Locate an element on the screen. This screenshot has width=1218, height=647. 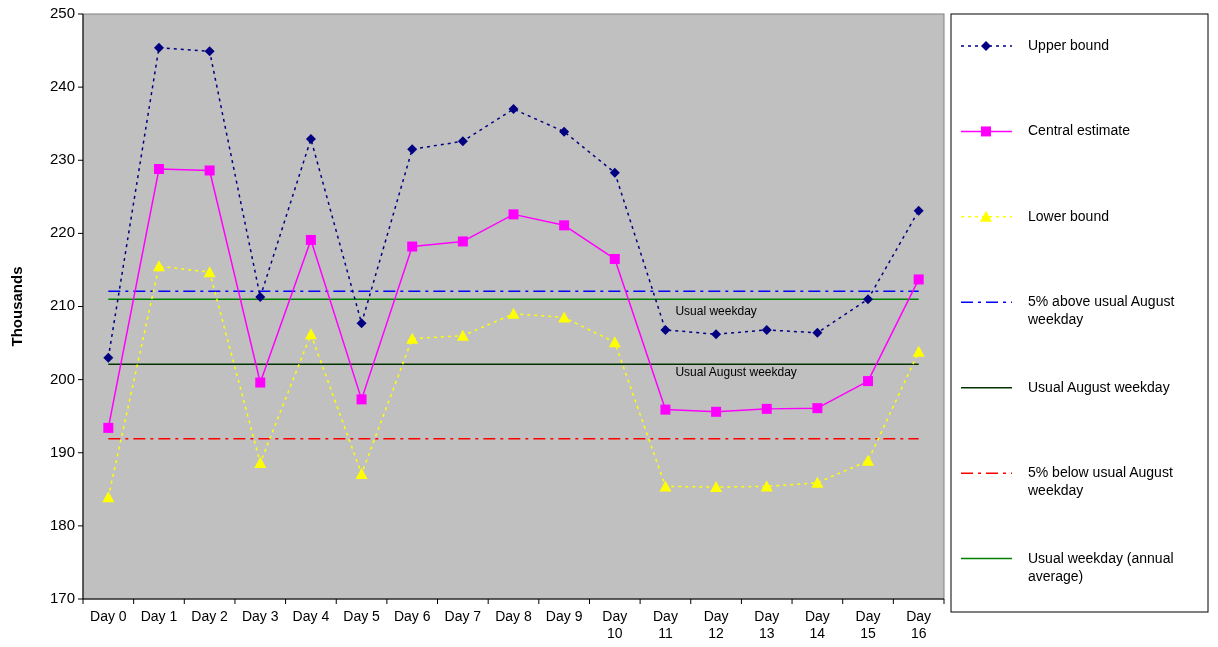
legend-label: Usual August weekday is located at coordinates (1099, 386).